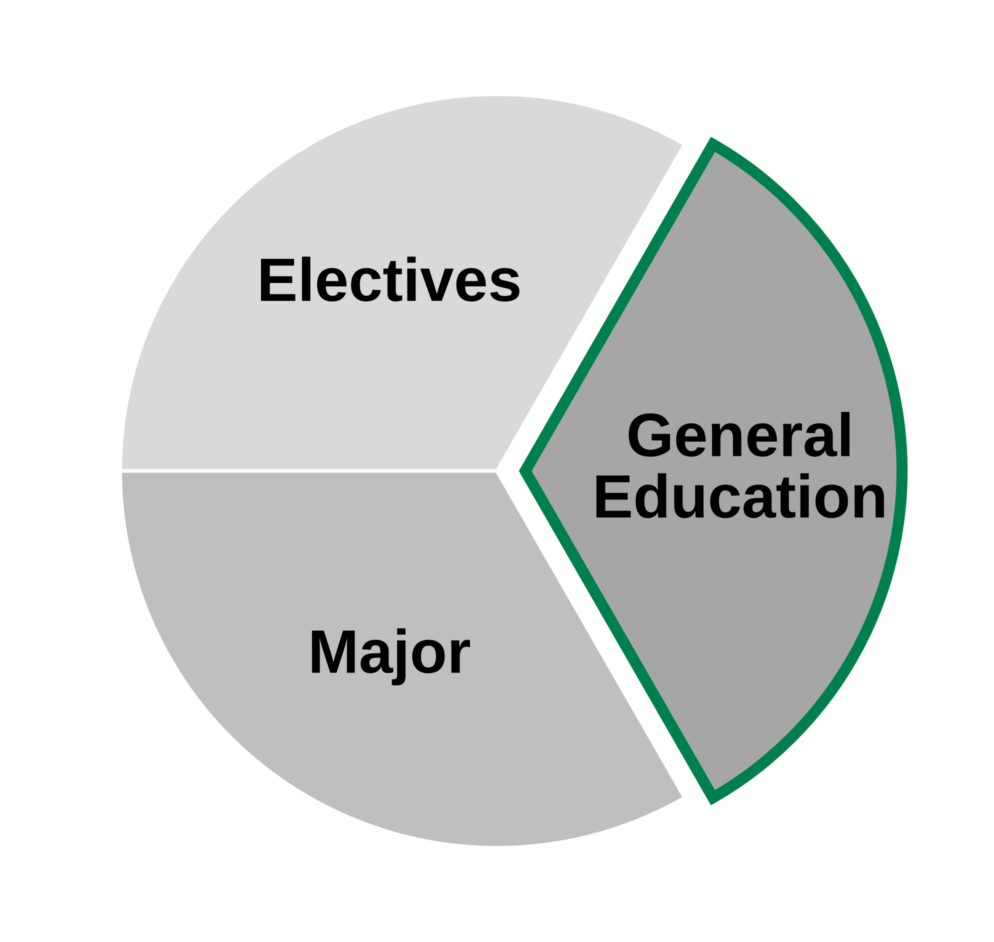 This screenshot has height=942, width=994. What do you see at coordinates (740, 465) in the screenshot?
I see `slice-label: General Education` at bounding box center [740, 465].